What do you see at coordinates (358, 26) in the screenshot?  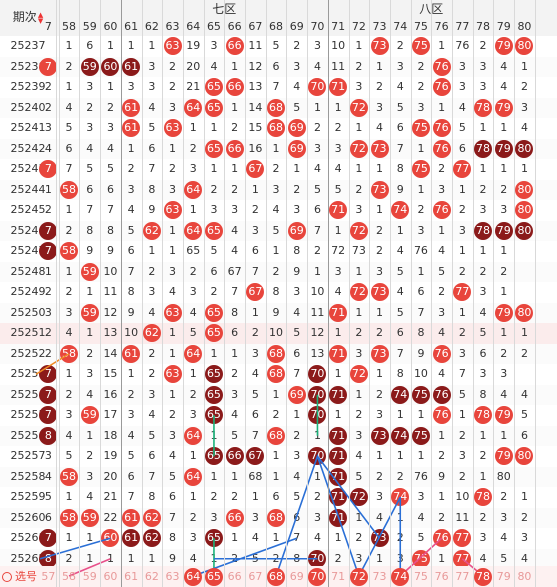 I see `column-header-72: 72` at bounding box center [358, 26].